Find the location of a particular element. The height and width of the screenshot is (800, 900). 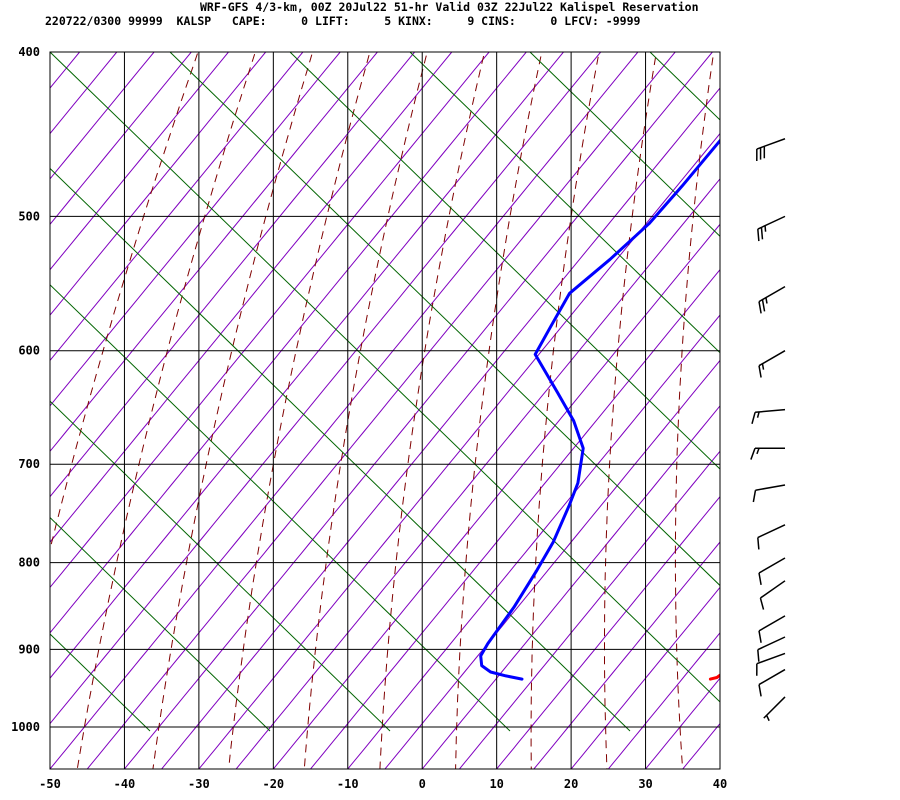

x-tick-label: -10 is located at coordinates (348, 784).